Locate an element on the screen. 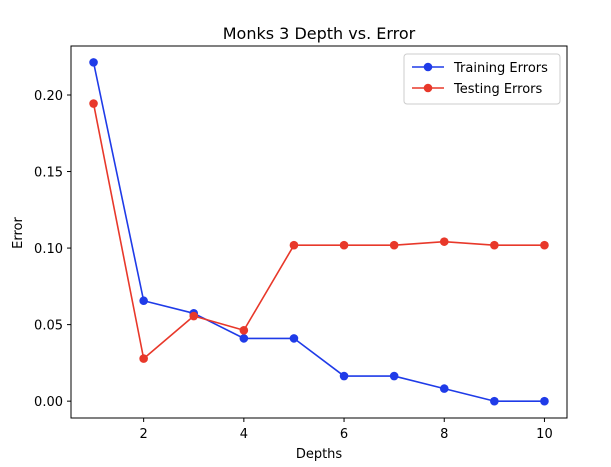  x-tick-label: 4 is located at coordinates (244, 434).